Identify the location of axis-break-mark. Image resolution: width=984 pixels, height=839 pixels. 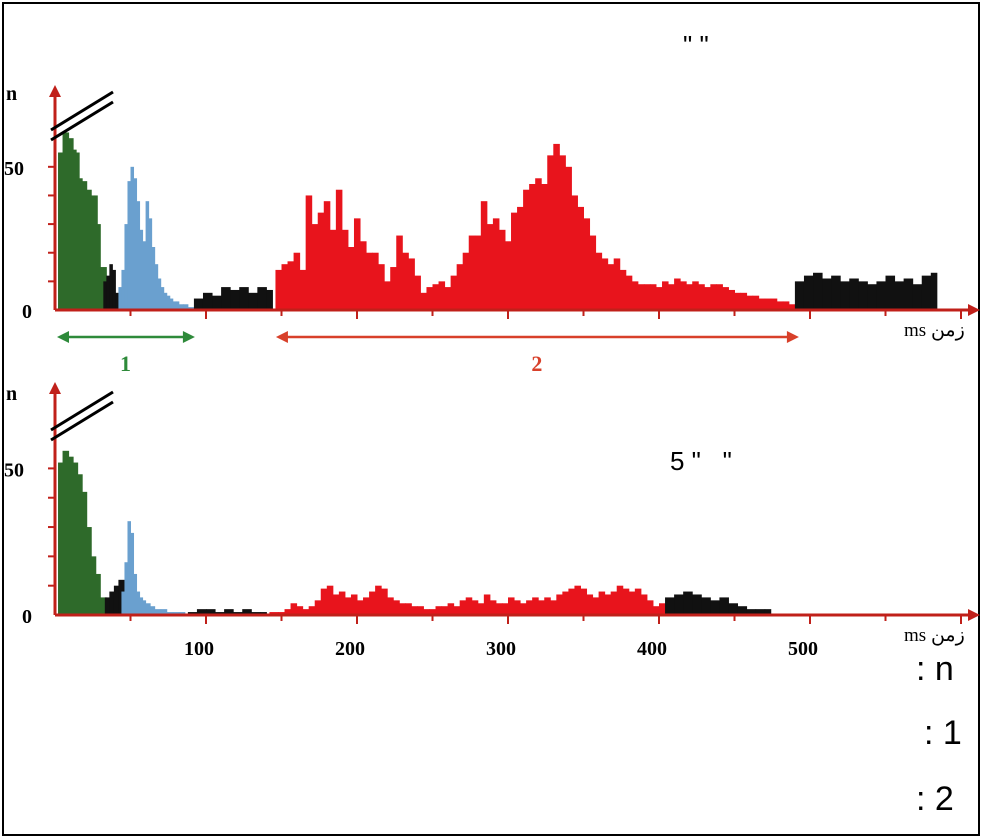
(82, 411).